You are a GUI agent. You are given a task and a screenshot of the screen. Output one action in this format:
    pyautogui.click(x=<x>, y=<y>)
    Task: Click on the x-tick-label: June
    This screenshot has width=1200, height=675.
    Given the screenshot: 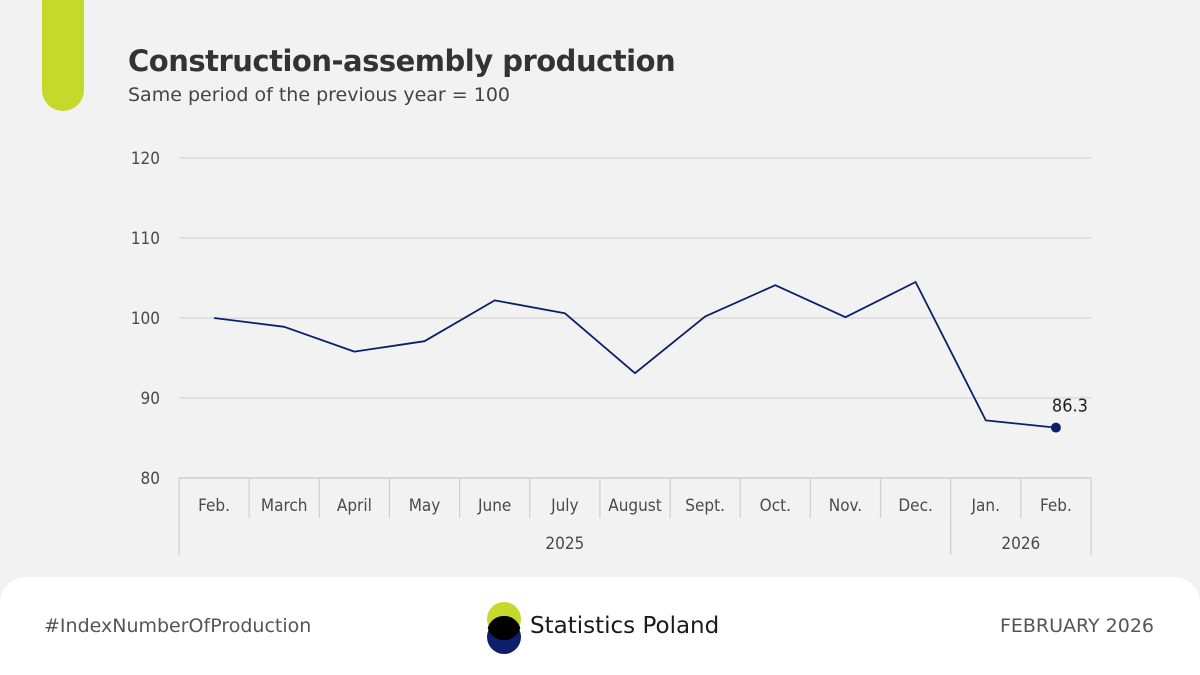 What is the action you would take?
    pyautogui.click(x=494, y=506)
    